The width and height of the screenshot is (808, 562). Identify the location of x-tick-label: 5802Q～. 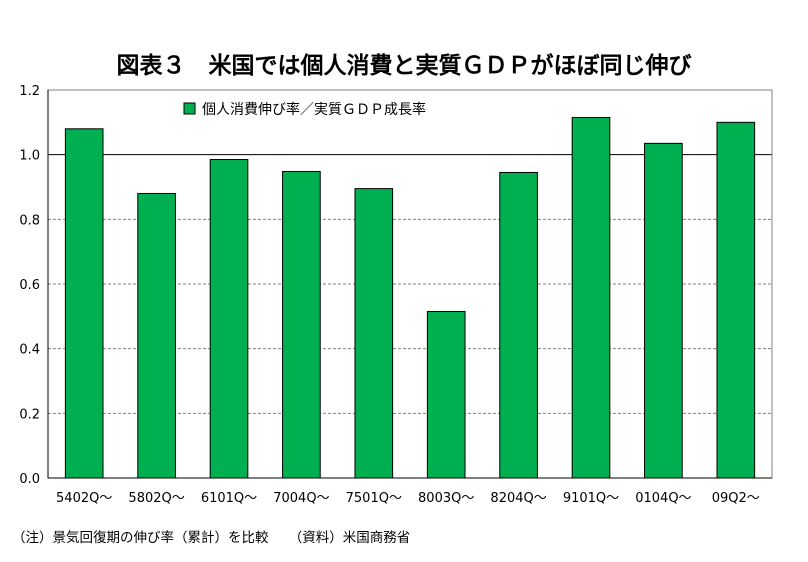
(156, 498).